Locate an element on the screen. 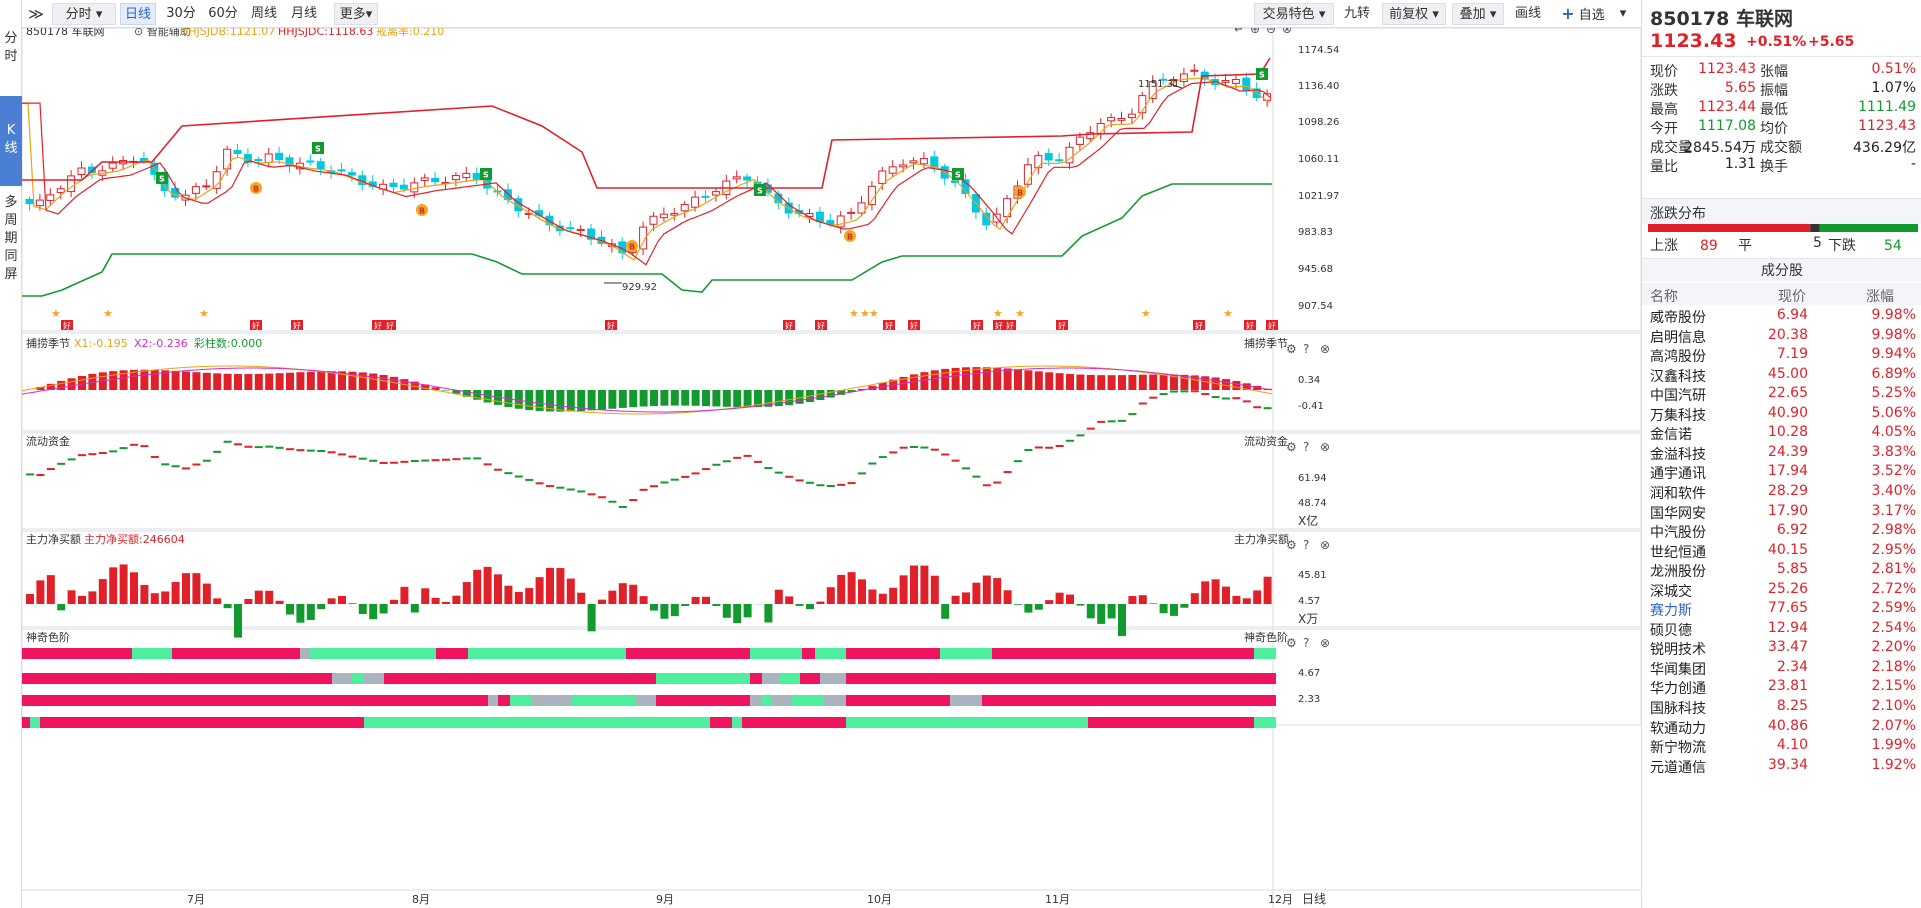 The width and height of the screenshot is (1921, 908). x-axis-sep: 9月 is located at coordinates (665, 899).